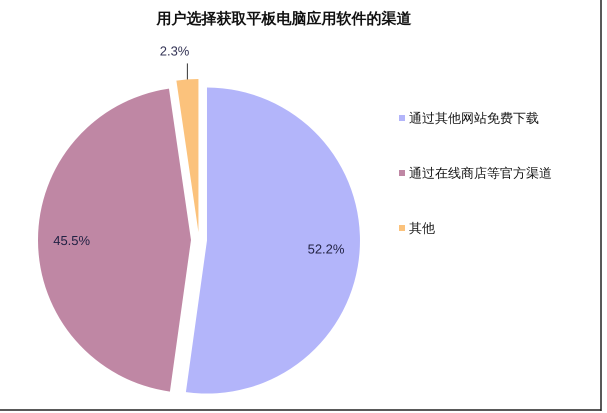  I want to click on legend-label: 其他, so click(422, 228).